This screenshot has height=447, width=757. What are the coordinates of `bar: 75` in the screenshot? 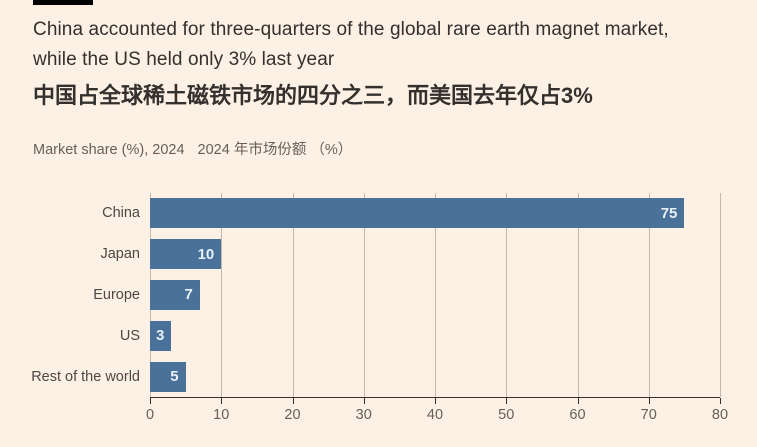 It's located at (417, 213).